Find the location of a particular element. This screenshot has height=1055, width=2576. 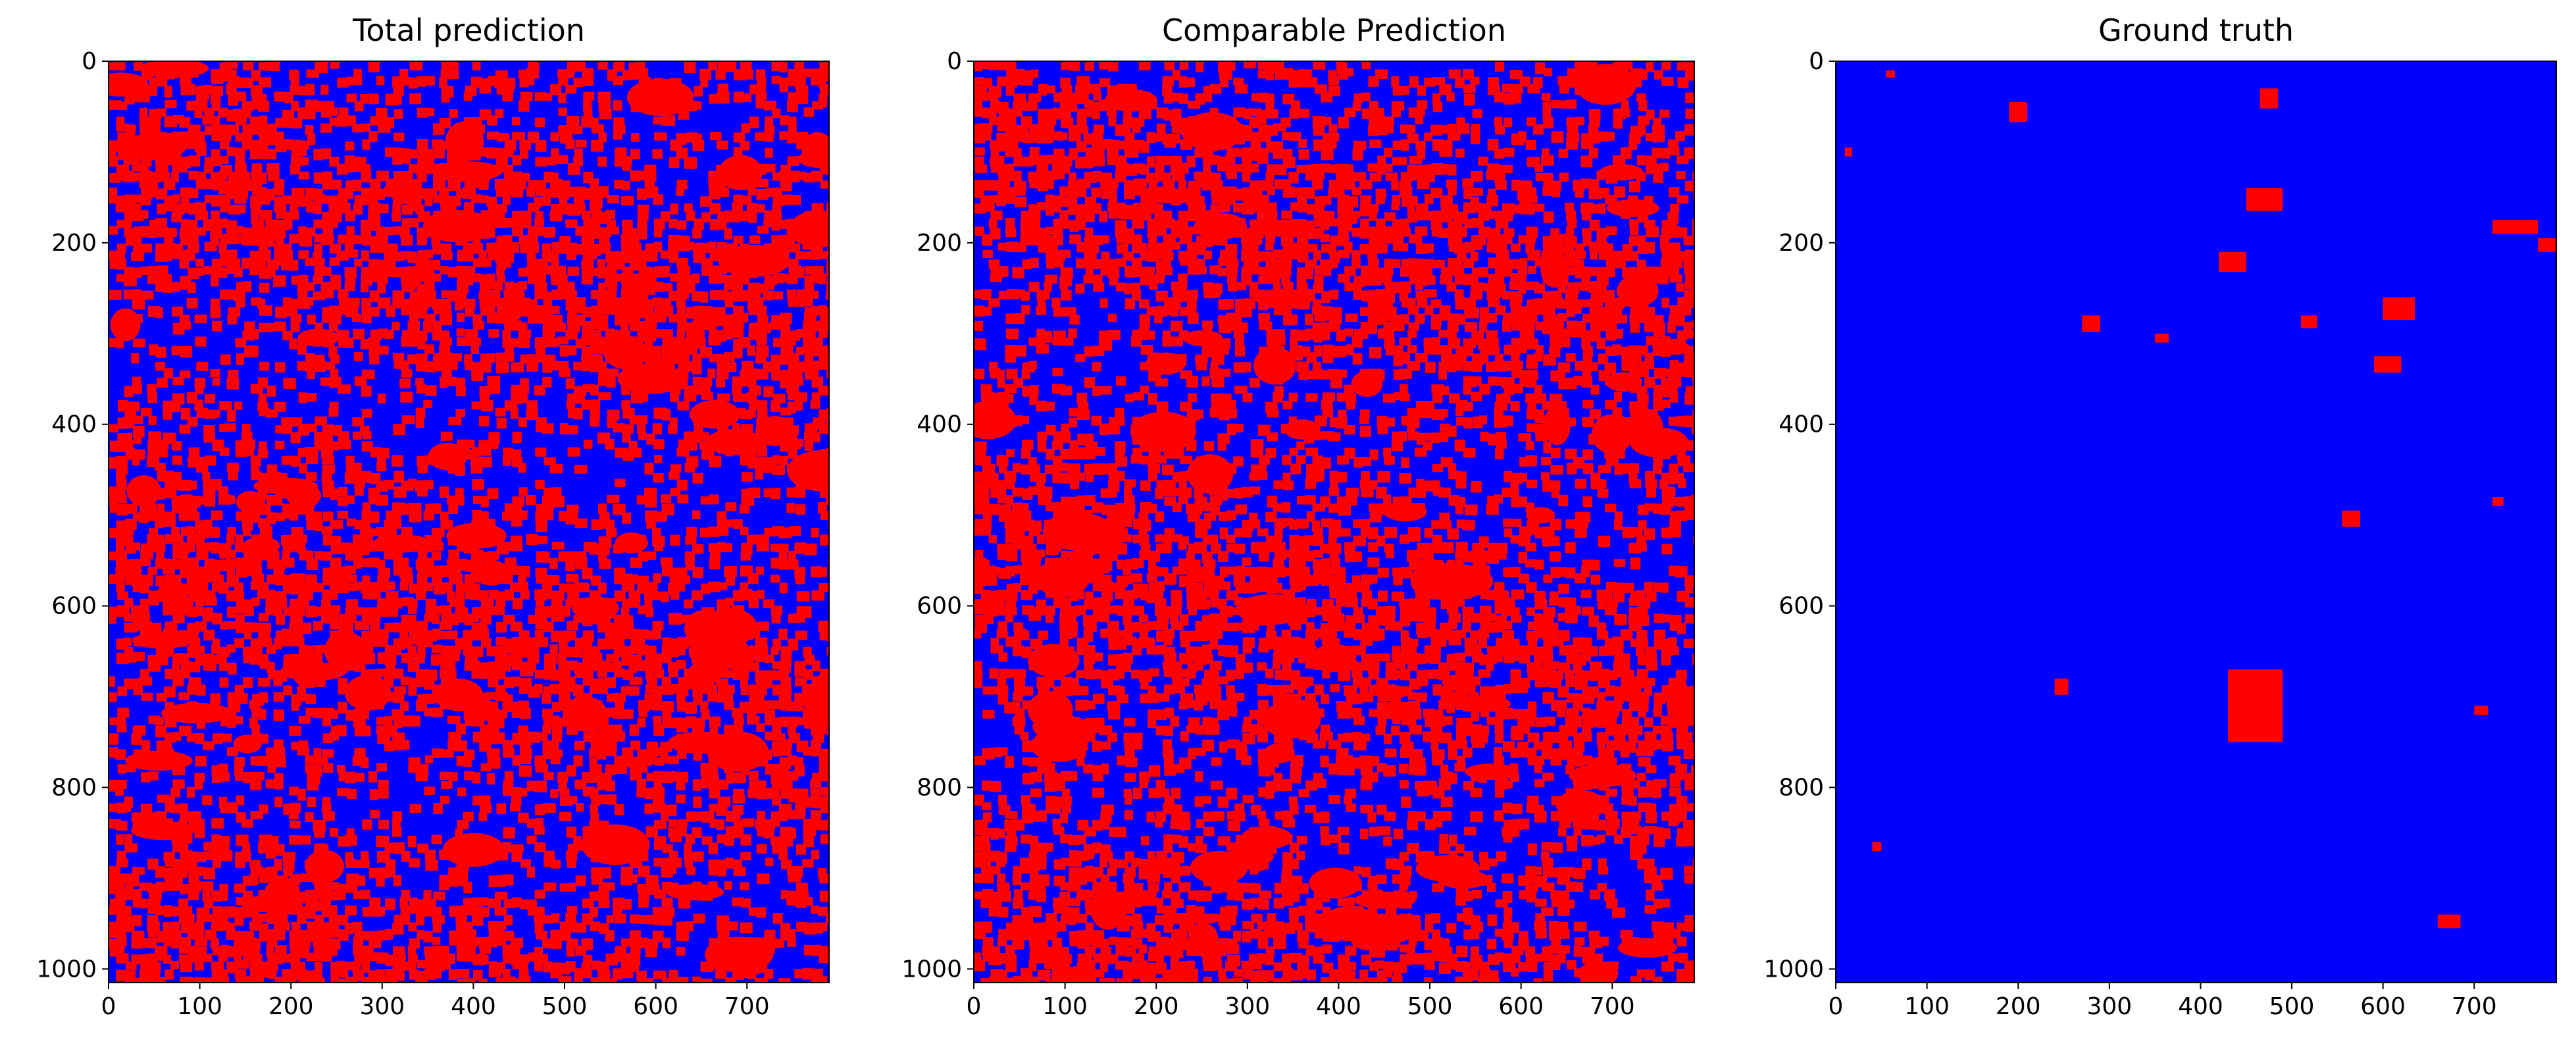

x-tick-label: 200 is located at coordinates (2018, 1006).